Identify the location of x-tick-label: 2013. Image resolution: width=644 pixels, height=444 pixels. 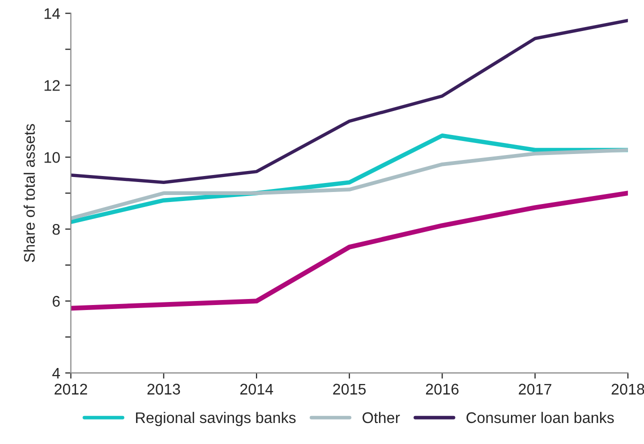
(163, 389).